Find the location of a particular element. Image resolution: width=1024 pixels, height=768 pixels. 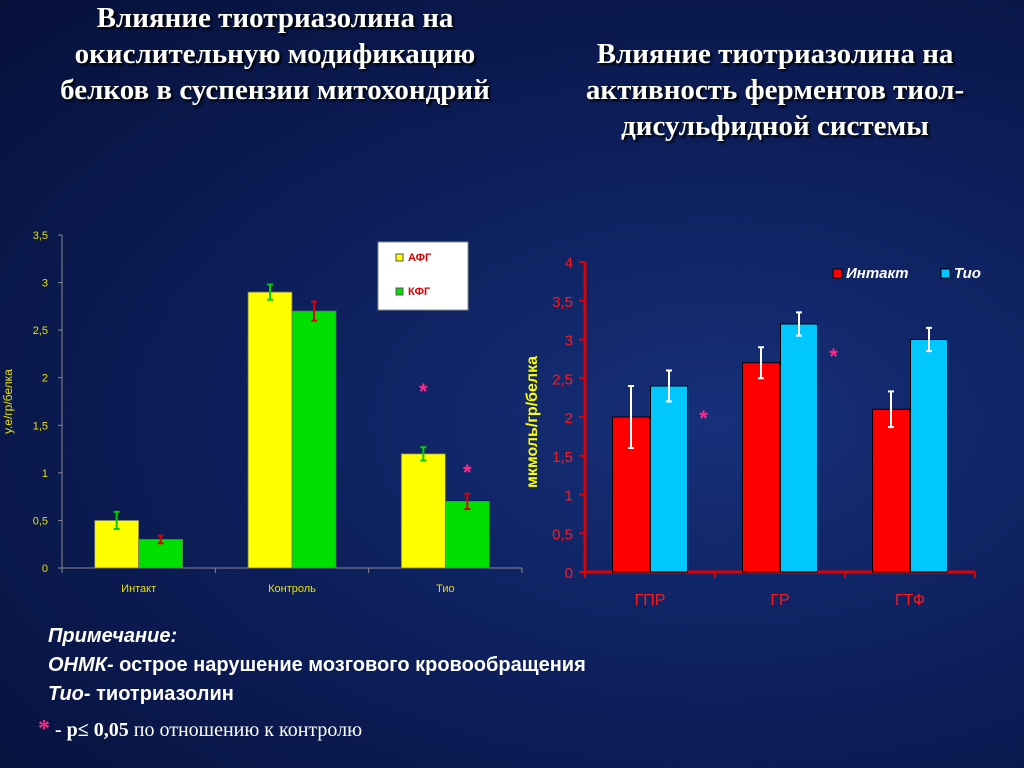

left-x-tick-label: Интакт is located at coordinates (138, 589).